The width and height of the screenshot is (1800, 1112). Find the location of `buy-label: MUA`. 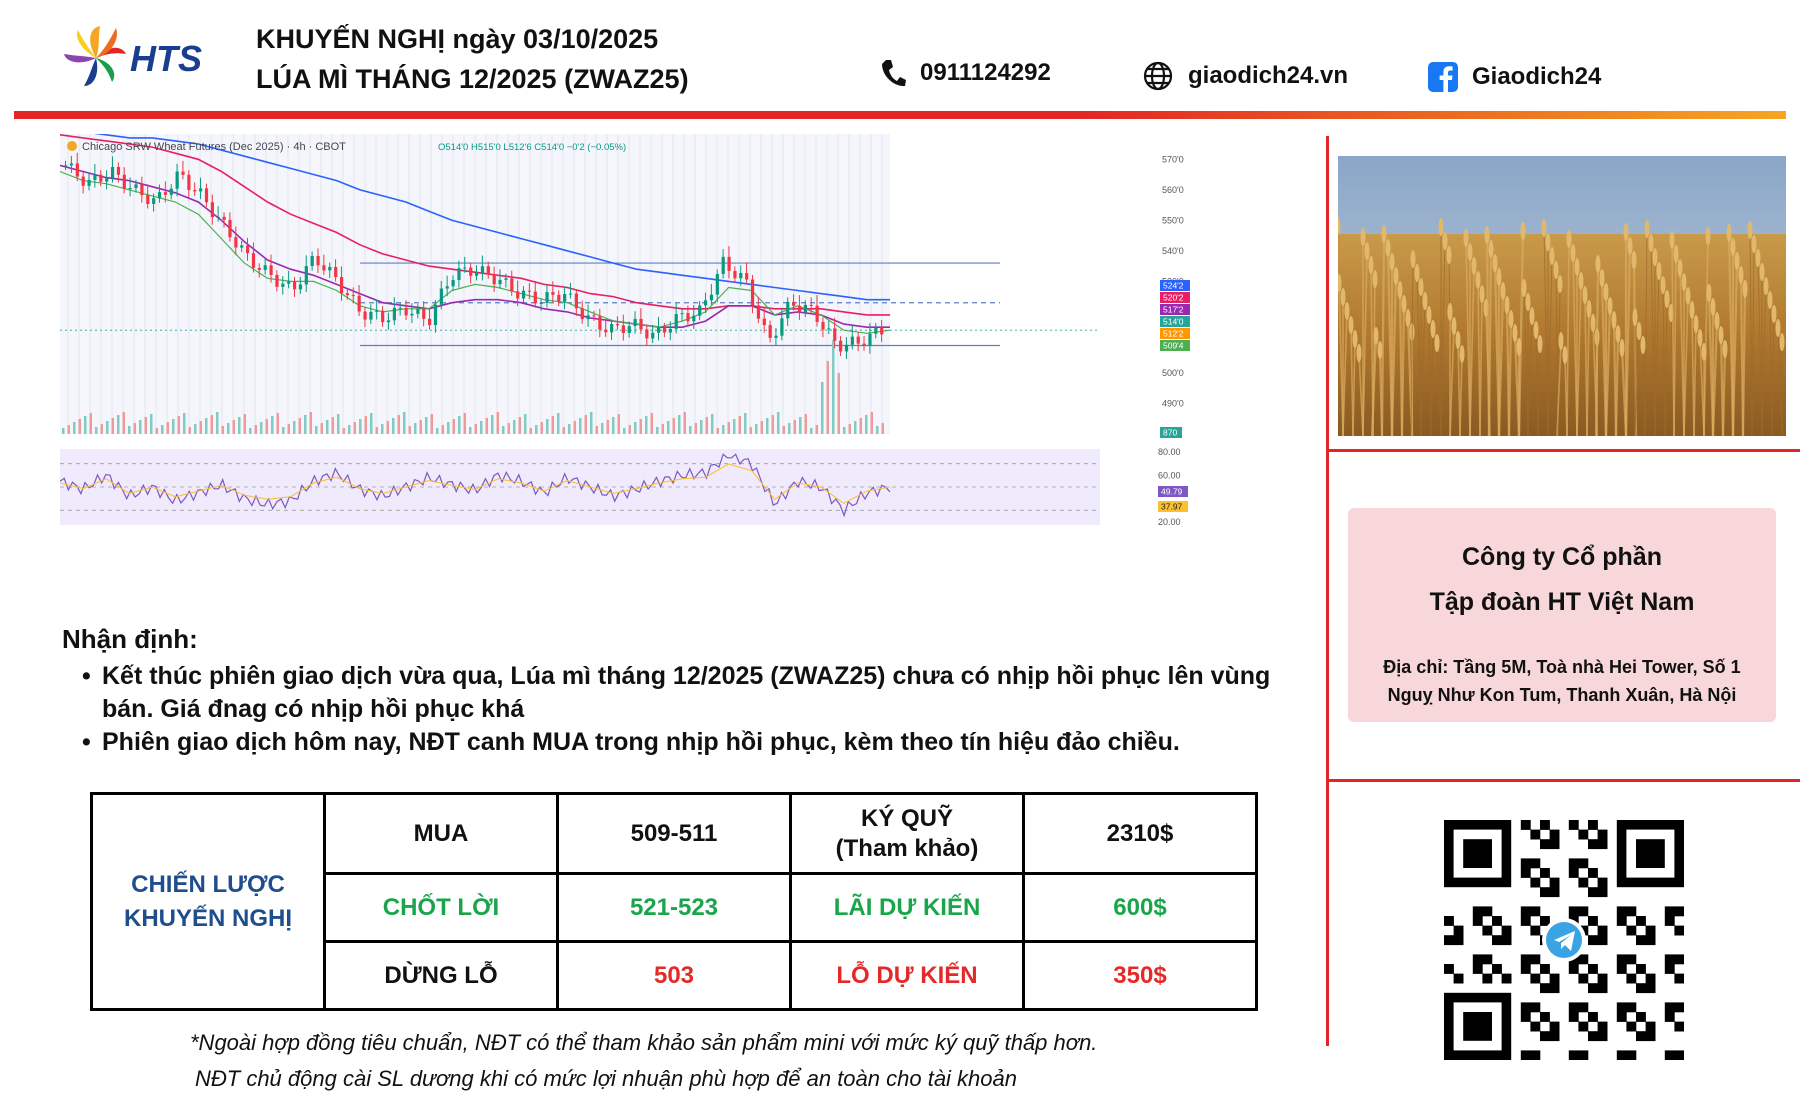

buy-label: MUA is located at coordinates (441, 833).